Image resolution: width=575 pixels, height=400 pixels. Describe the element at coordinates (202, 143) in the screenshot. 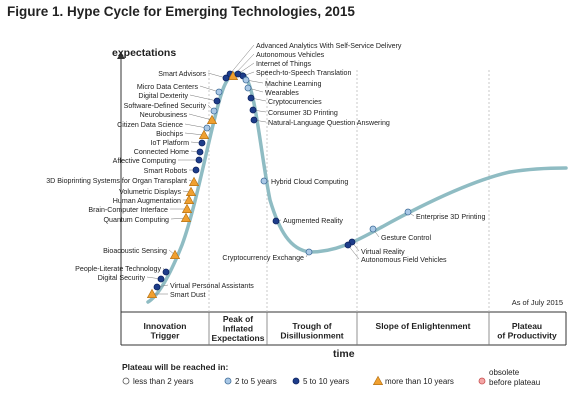

I see `marker-iot-platform` at that location.